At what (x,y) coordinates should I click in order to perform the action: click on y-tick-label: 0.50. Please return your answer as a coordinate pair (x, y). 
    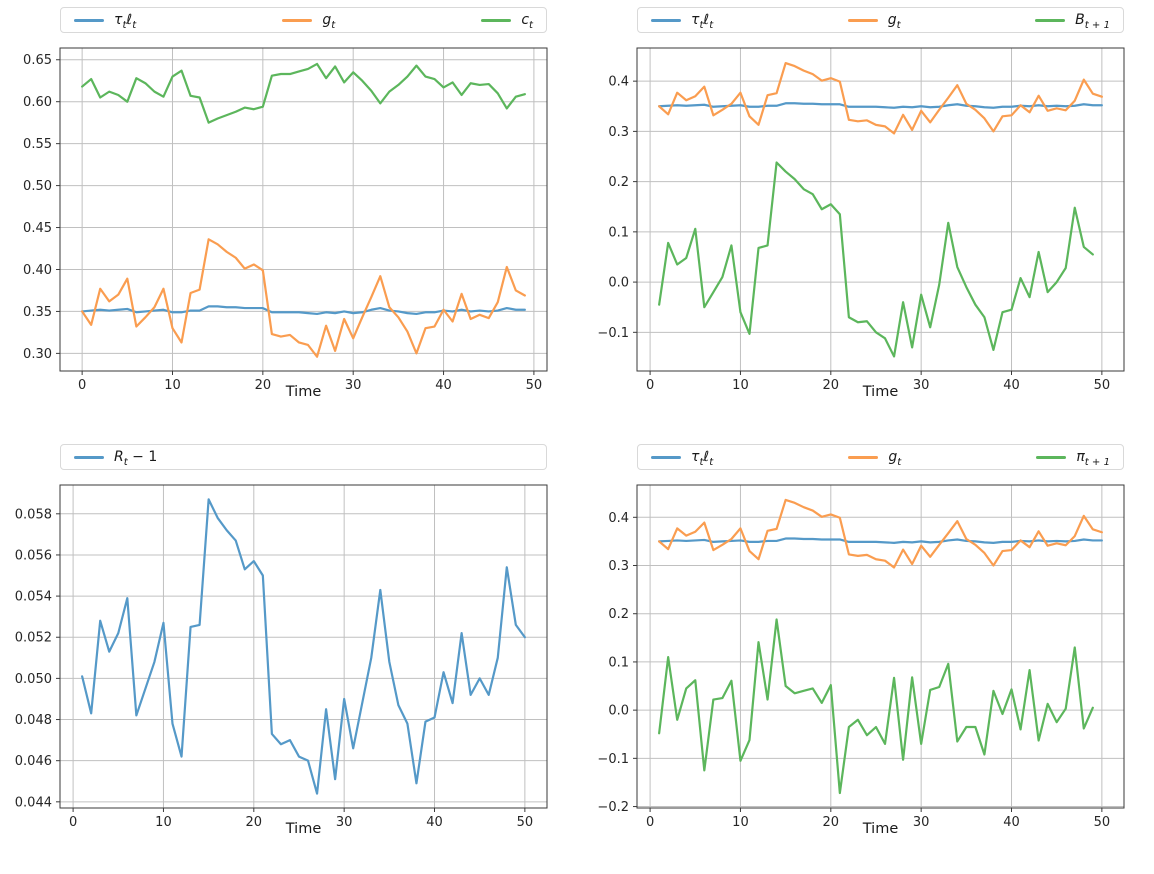
    Looking at the image, I should click on (37, 186).